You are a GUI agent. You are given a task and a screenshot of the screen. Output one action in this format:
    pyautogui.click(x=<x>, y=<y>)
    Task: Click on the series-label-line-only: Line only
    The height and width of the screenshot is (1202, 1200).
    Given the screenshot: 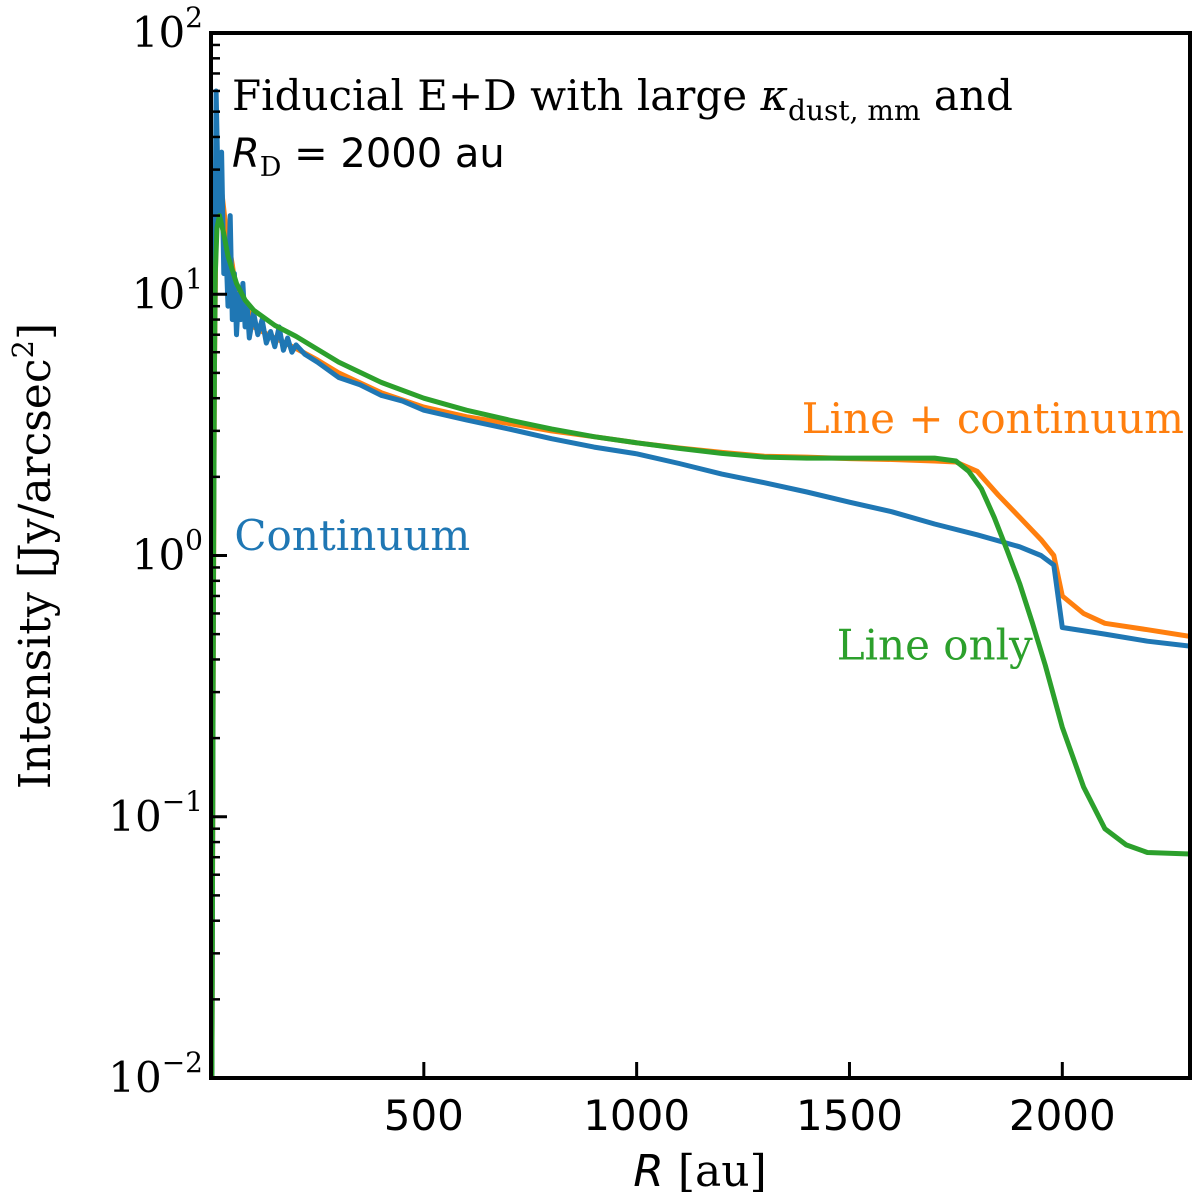 What is the action you would take?
    pyautogui.click(x=935, y=644)
    